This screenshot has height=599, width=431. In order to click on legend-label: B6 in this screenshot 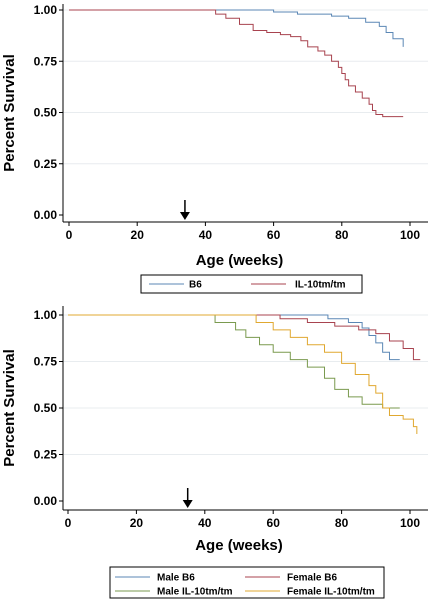, I will do `click(195, 285)`.